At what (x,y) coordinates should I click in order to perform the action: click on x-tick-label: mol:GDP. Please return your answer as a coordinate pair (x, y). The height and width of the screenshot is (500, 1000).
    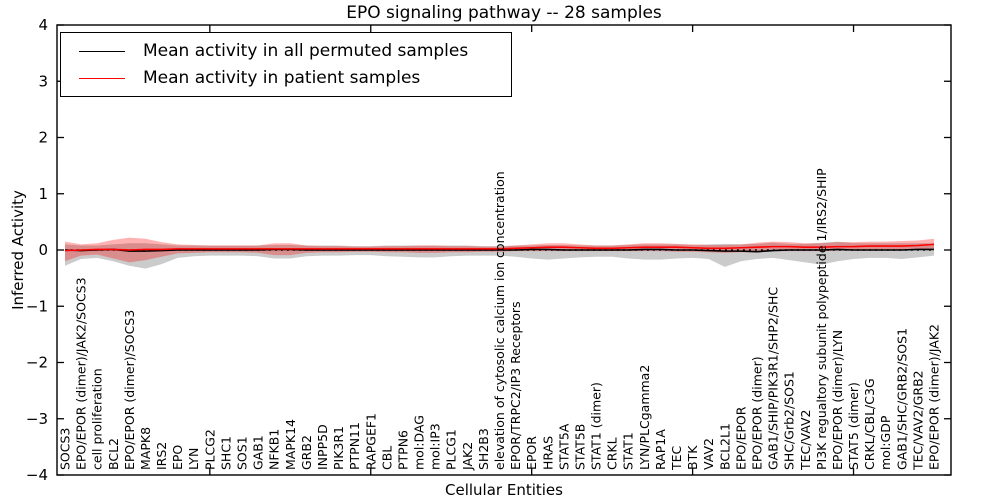
    Looking at the image, I should click on (885, 442).